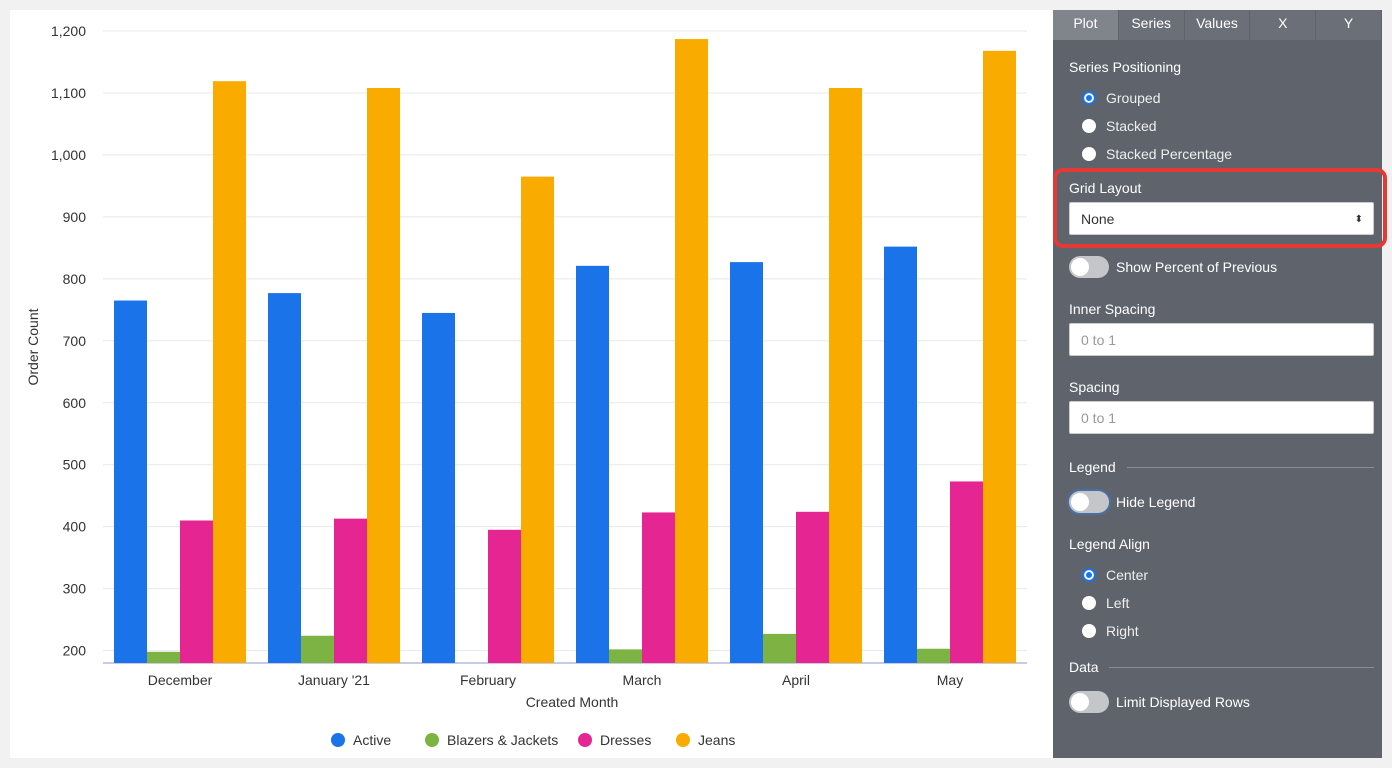  I want to click on grid-layout-select: None ⬍, so click(1221, 218).